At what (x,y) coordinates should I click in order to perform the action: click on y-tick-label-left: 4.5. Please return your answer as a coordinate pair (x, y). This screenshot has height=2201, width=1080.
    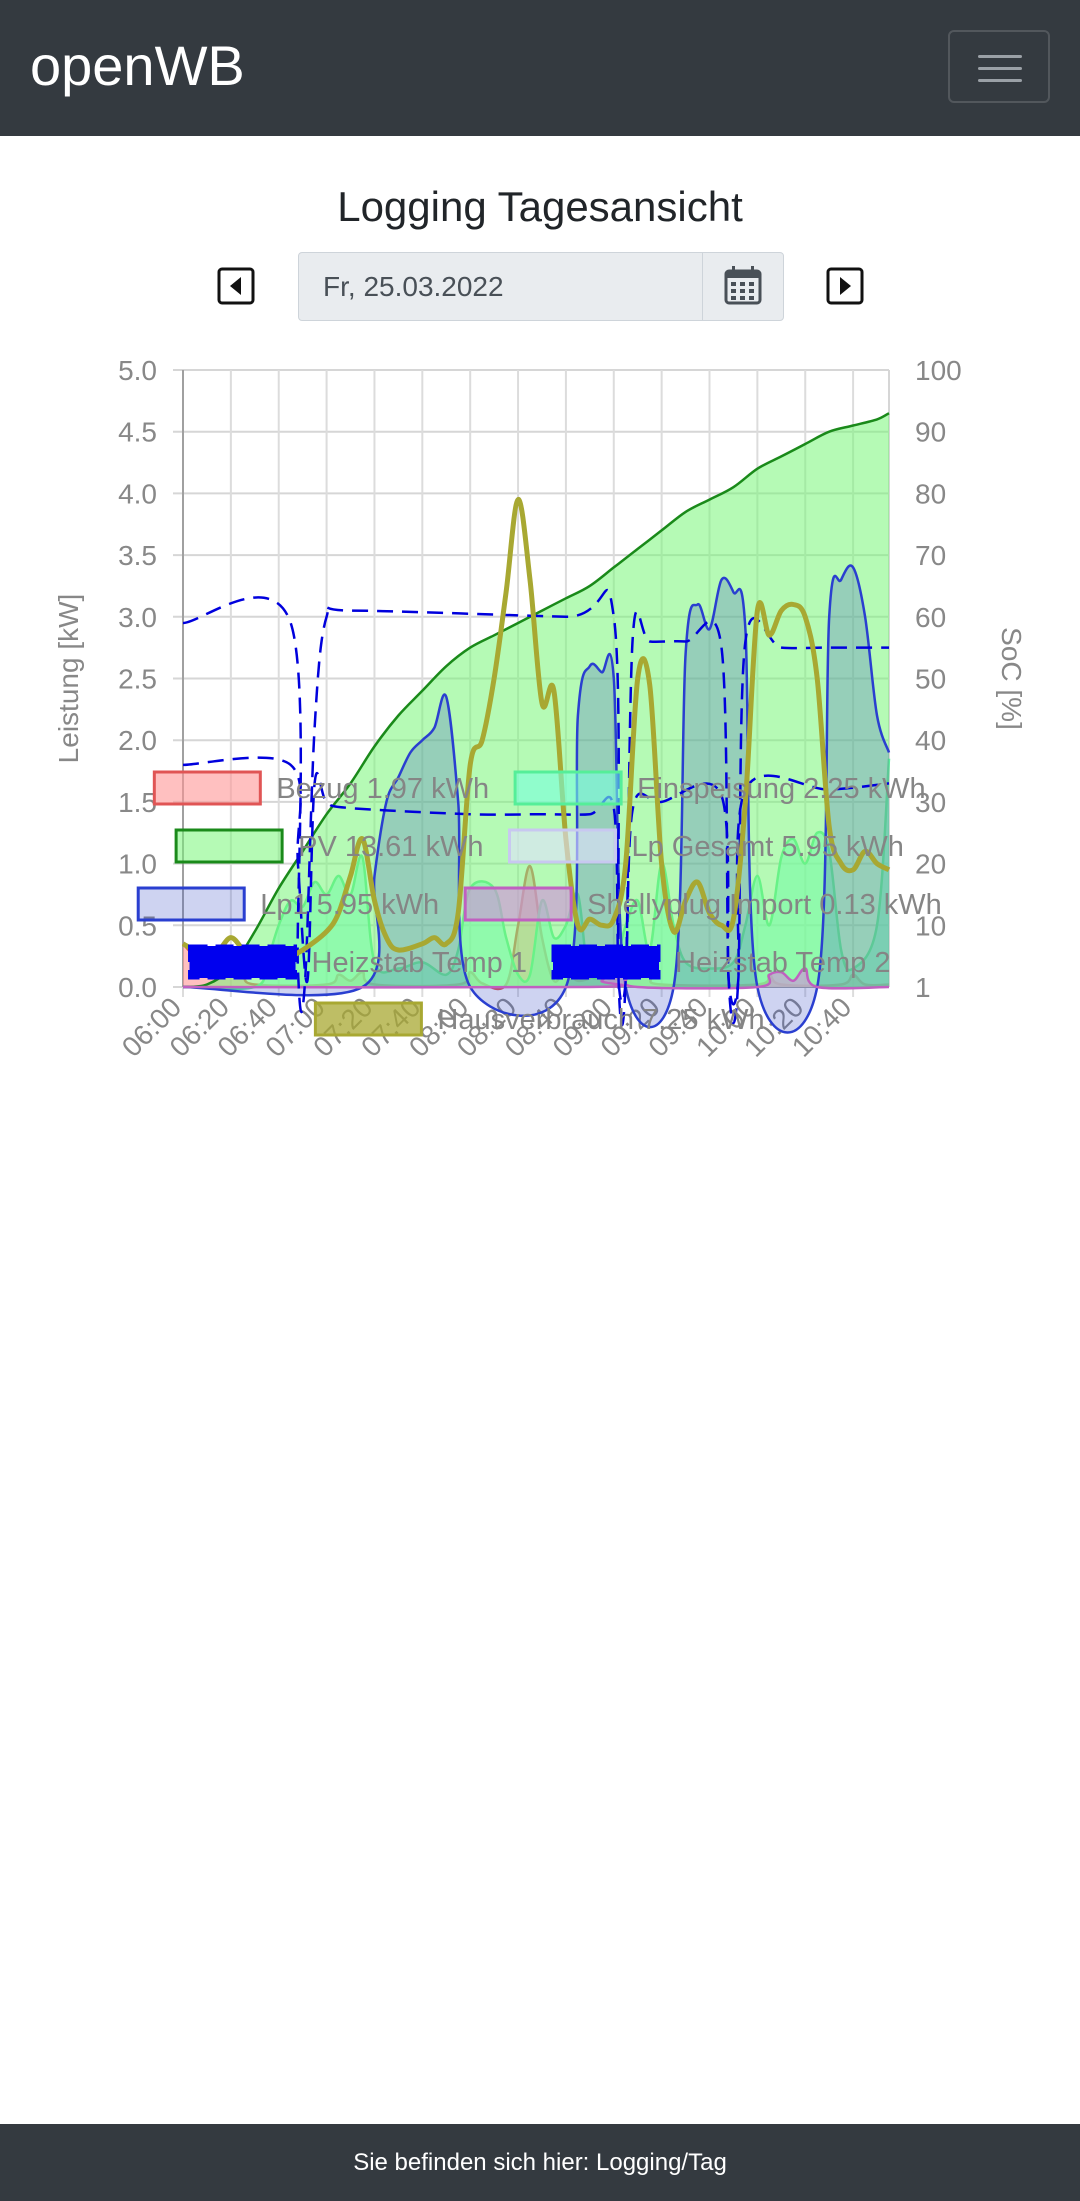
    Looking at the image, I should click on (137, 432).